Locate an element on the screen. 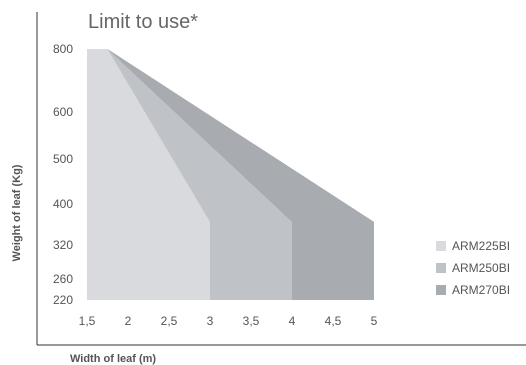 Image resolution: width=526 pixels, height=365 pixels. legend-swatch-arm250bi is located at coordinates (441, 268).